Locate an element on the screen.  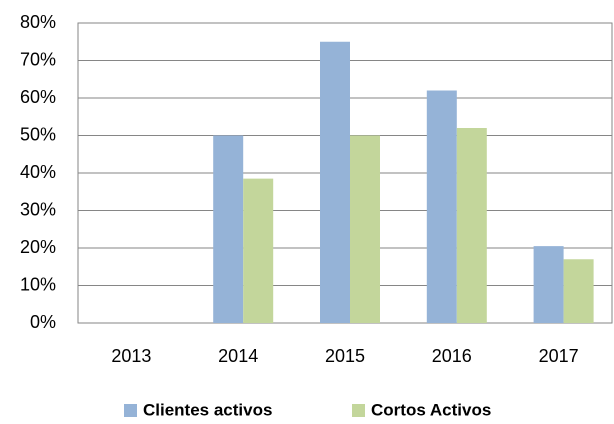
x-tick-label: 2016 is located at coordinates (452, 356).